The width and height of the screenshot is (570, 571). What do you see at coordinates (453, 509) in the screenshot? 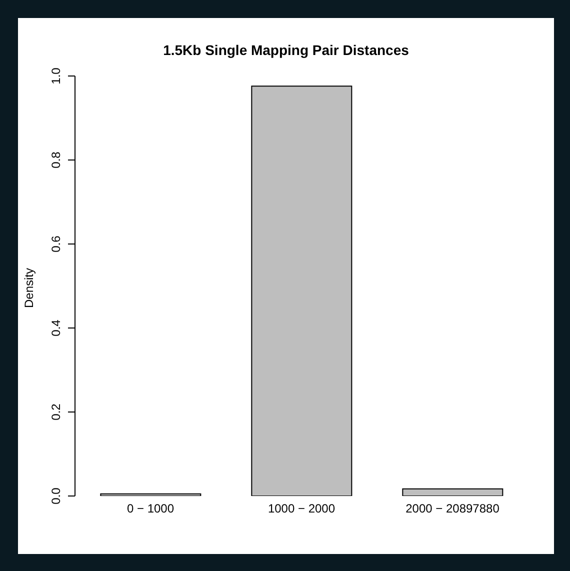
I see `x-tick-label: 2000 − 20897880` at bounding box center [453, 509].